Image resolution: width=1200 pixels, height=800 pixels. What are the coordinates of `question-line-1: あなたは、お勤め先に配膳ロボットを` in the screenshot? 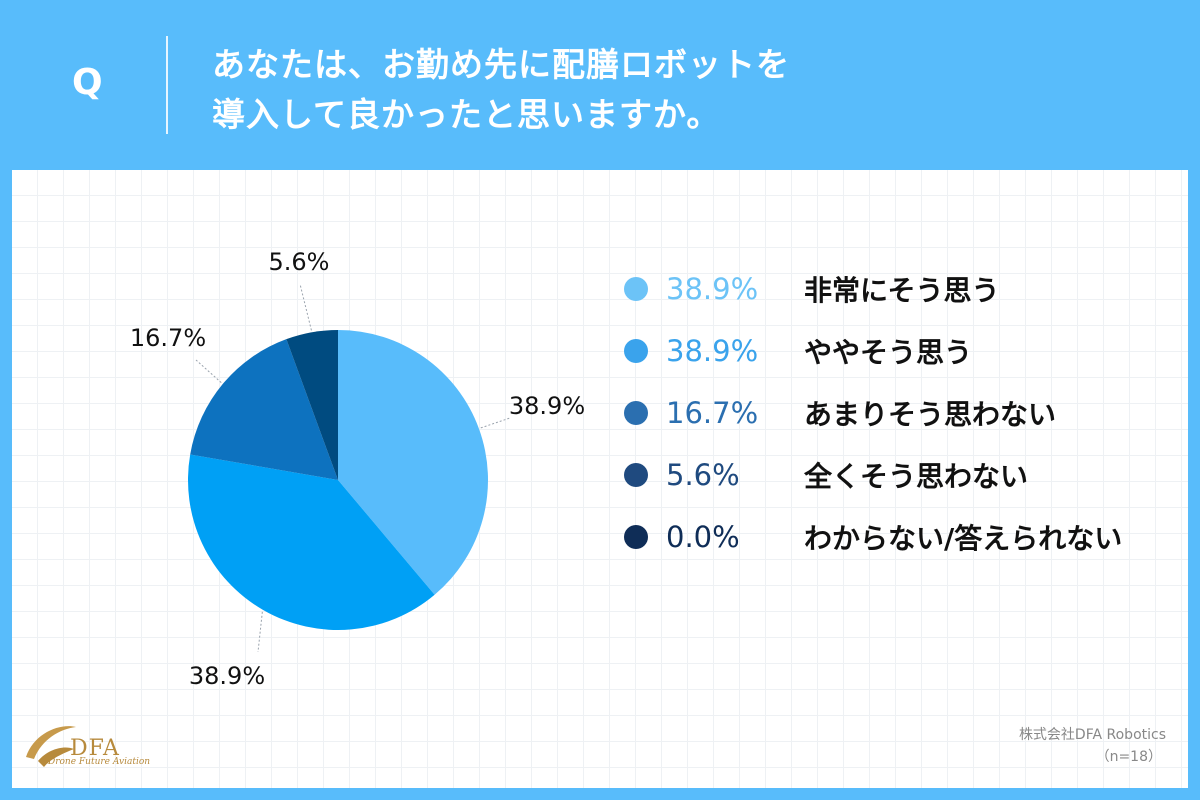 It's located at (501, 64).